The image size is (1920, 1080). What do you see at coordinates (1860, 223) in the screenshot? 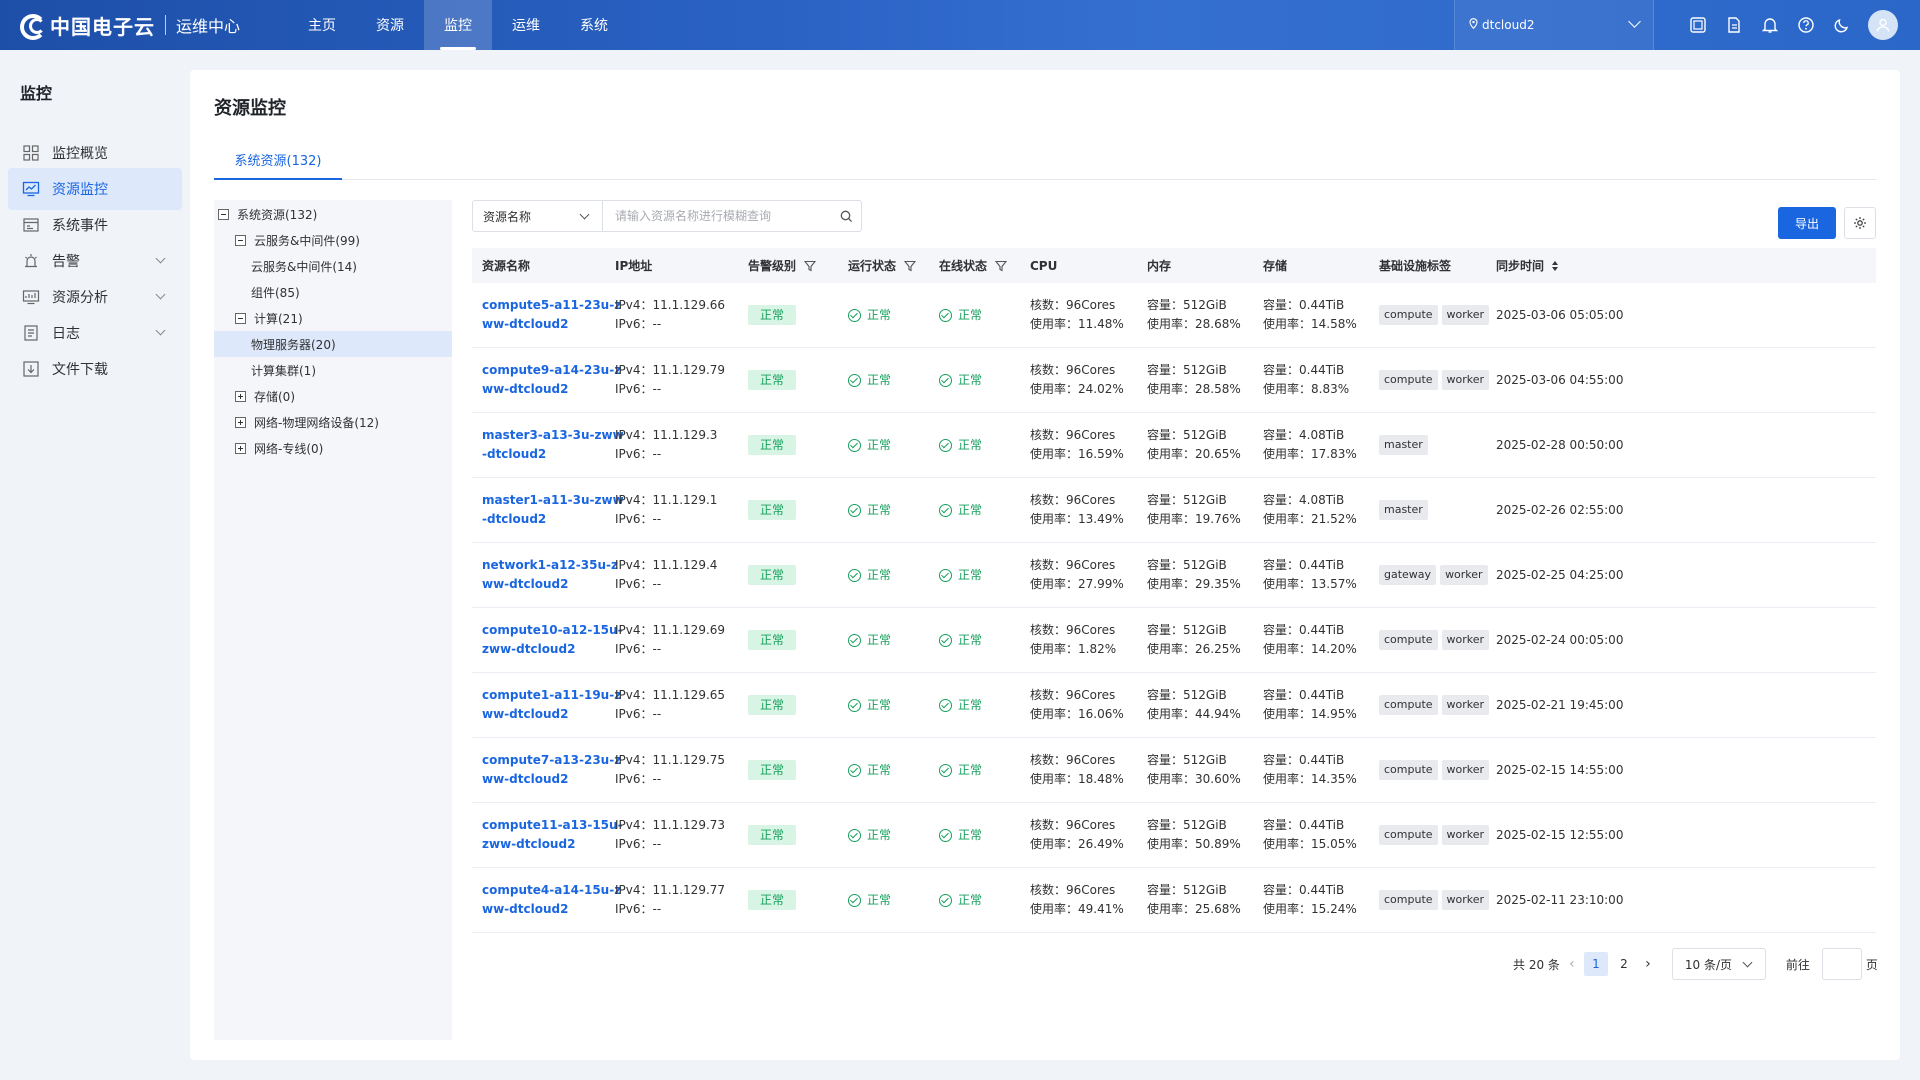
I see `settings-gear-icon` at bounding box center [1860, 223].